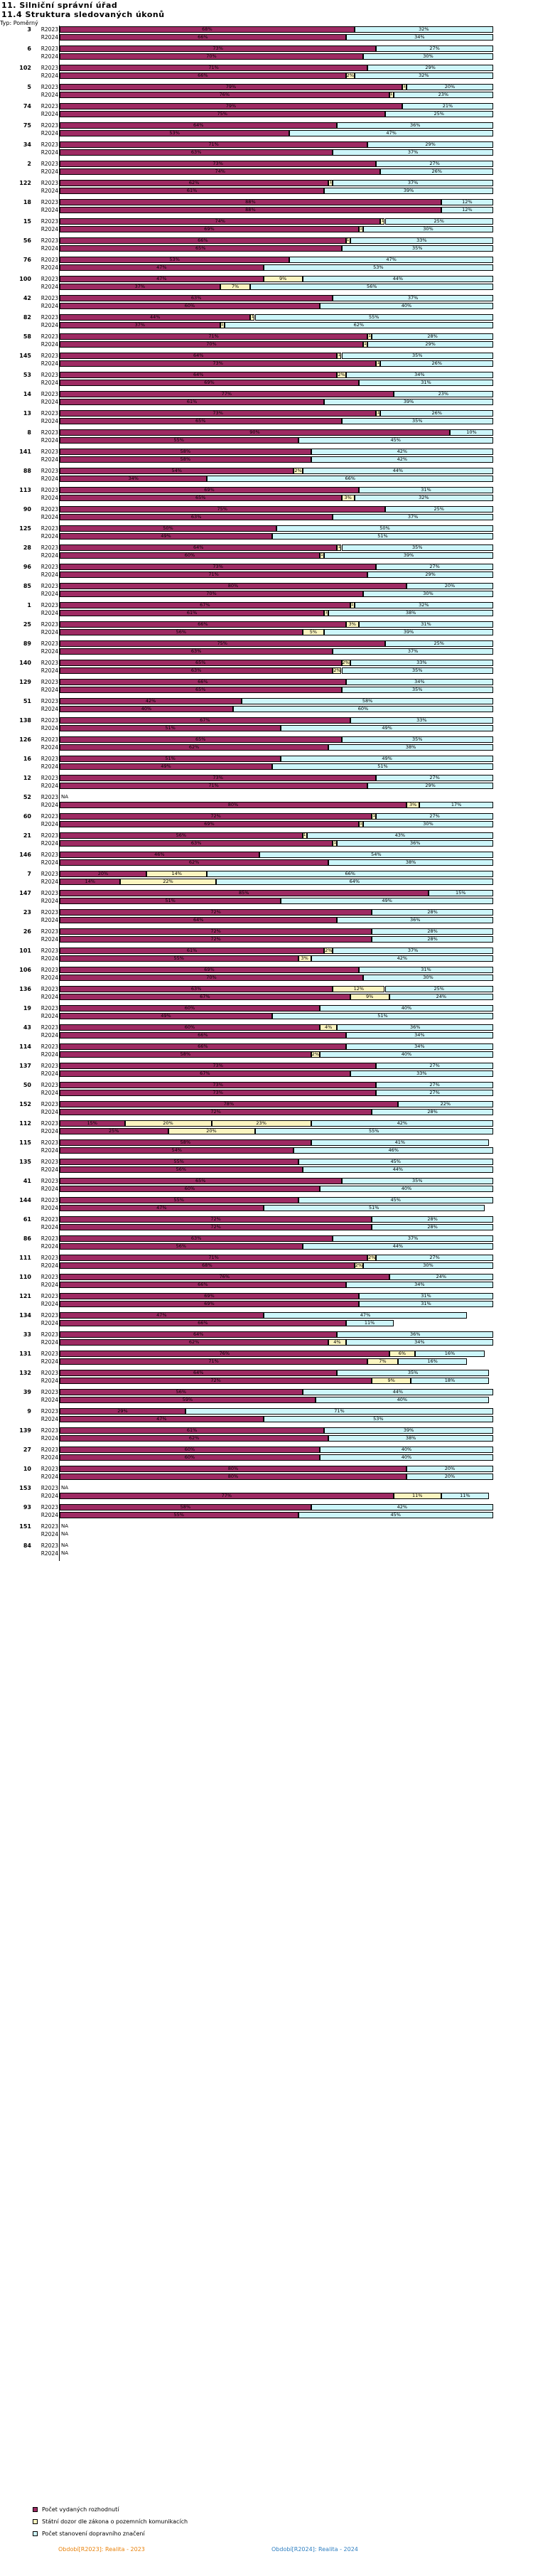 The width and height of the screenshot is (533, 2576). What do you see at coordinates (266, 1027) in the screenshot?
I see `chart-bar-row: R2023 60% 4% 36%` at bounding box center [266, 1027].